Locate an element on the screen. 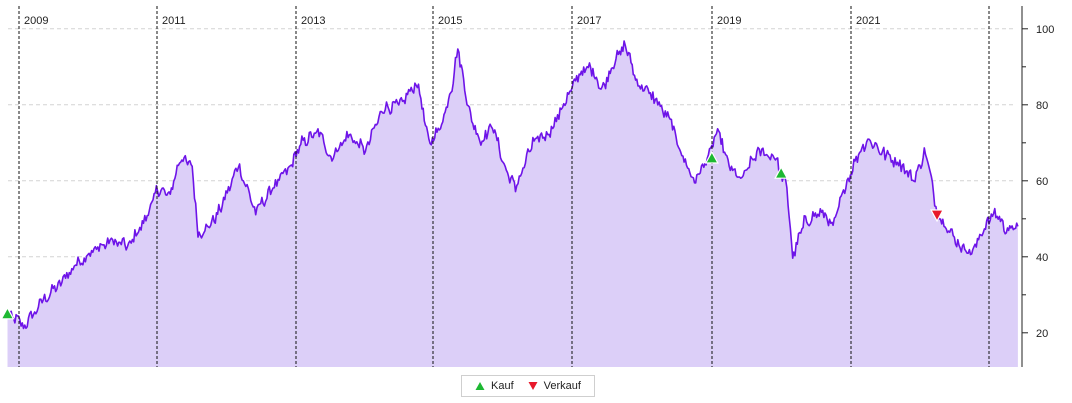 This screenshot has width=1072, height=403. year-label-2011: 2011 is located at coordinates (174, 21).